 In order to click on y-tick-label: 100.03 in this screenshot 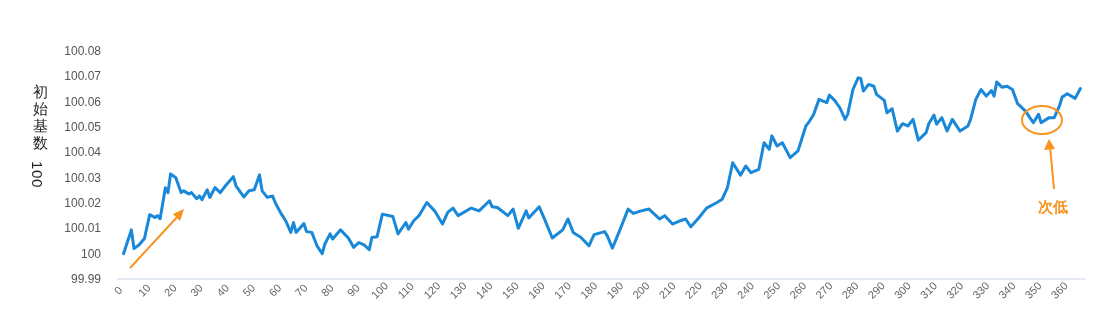, I will do `click(83, 177)`.